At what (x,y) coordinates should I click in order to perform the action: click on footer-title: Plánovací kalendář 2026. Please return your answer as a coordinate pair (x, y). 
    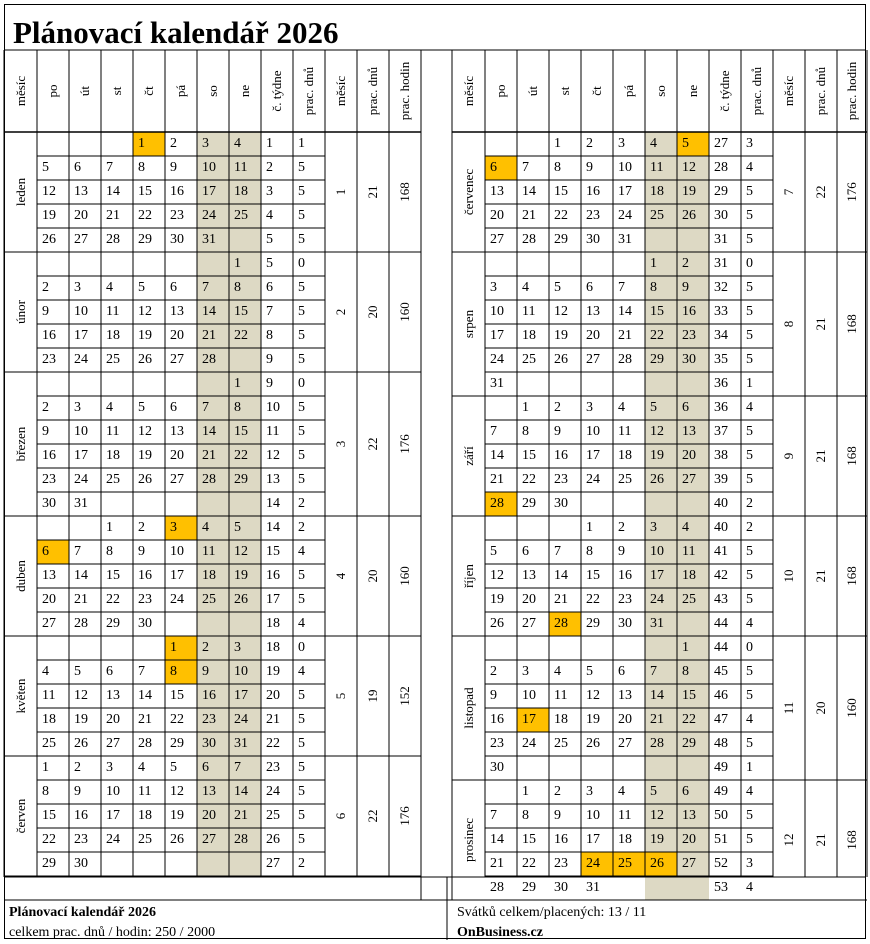
    Looking at the image, I should click on (83, 912).